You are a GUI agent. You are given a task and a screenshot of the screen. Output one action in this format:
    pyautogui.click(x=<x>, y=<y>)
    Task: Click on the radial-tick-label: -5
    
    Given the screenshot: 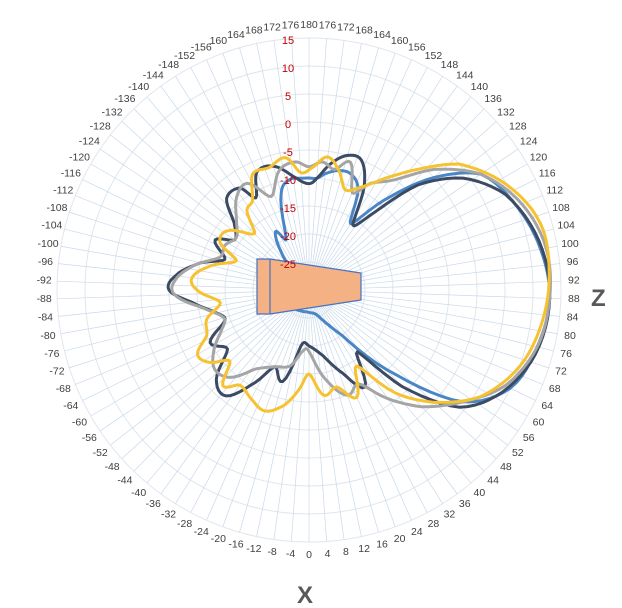 What is the action you would take?
    pyautogui.click(x=288, y=153)
    